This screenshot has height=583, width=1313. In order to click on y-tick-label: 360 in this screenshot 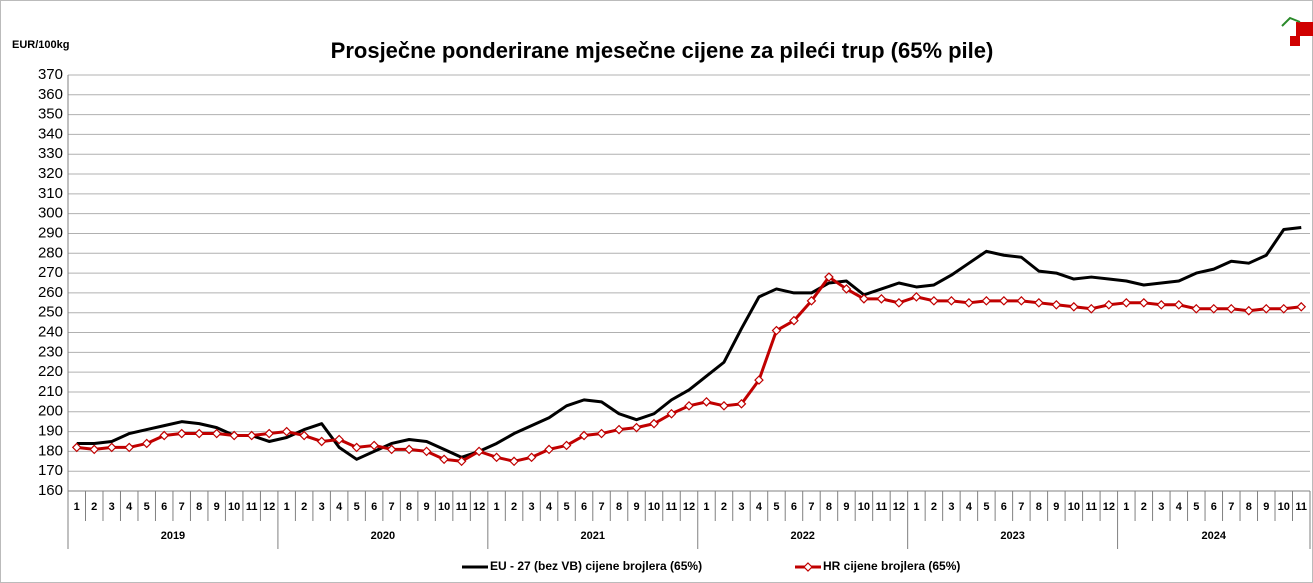, I will do `click(50, 94)`.